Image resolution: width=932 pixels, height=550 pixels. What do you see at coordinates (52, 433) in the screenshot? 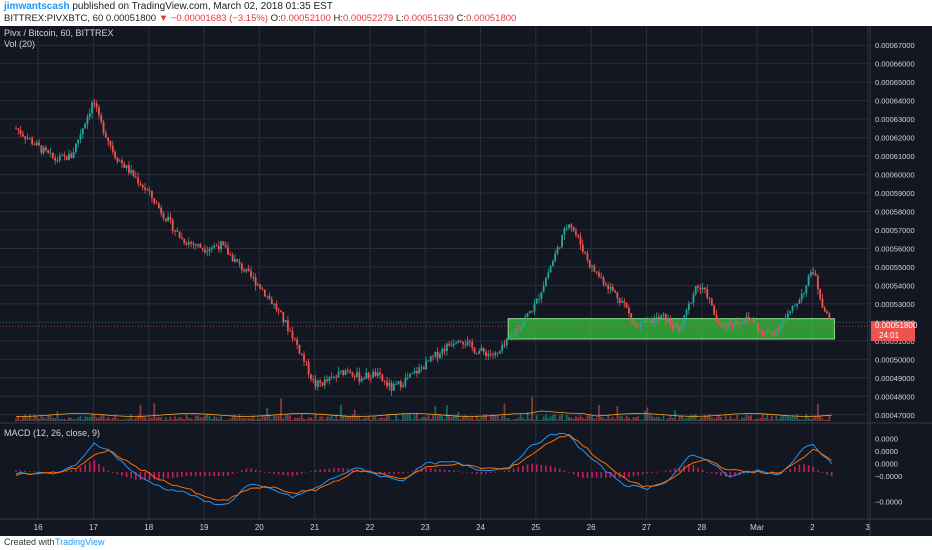
I see `legend-macd: MACD (12, 26, close, 9)` at bounding box center [52, 433].